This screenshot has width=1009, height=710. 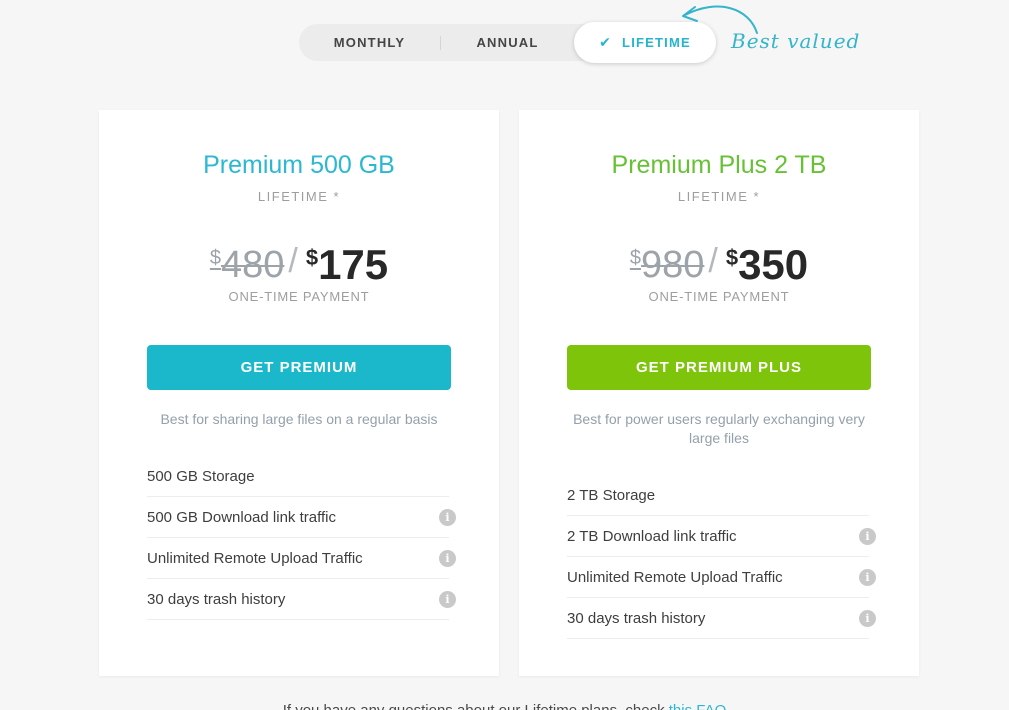 I want to click on feature-label: 2 TB Storage, so click(x=611, y=495).